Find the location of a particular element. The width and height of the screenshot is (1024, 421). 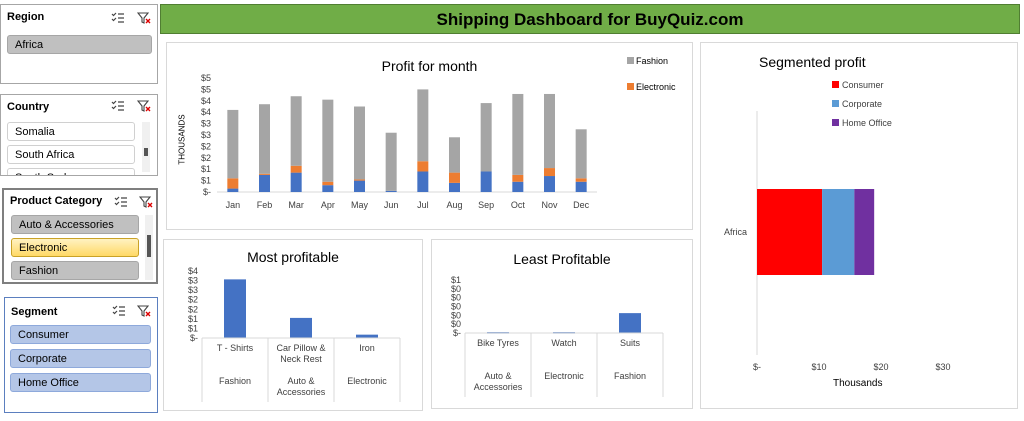

group-label: Auto & is located at coordinates (300, 381).